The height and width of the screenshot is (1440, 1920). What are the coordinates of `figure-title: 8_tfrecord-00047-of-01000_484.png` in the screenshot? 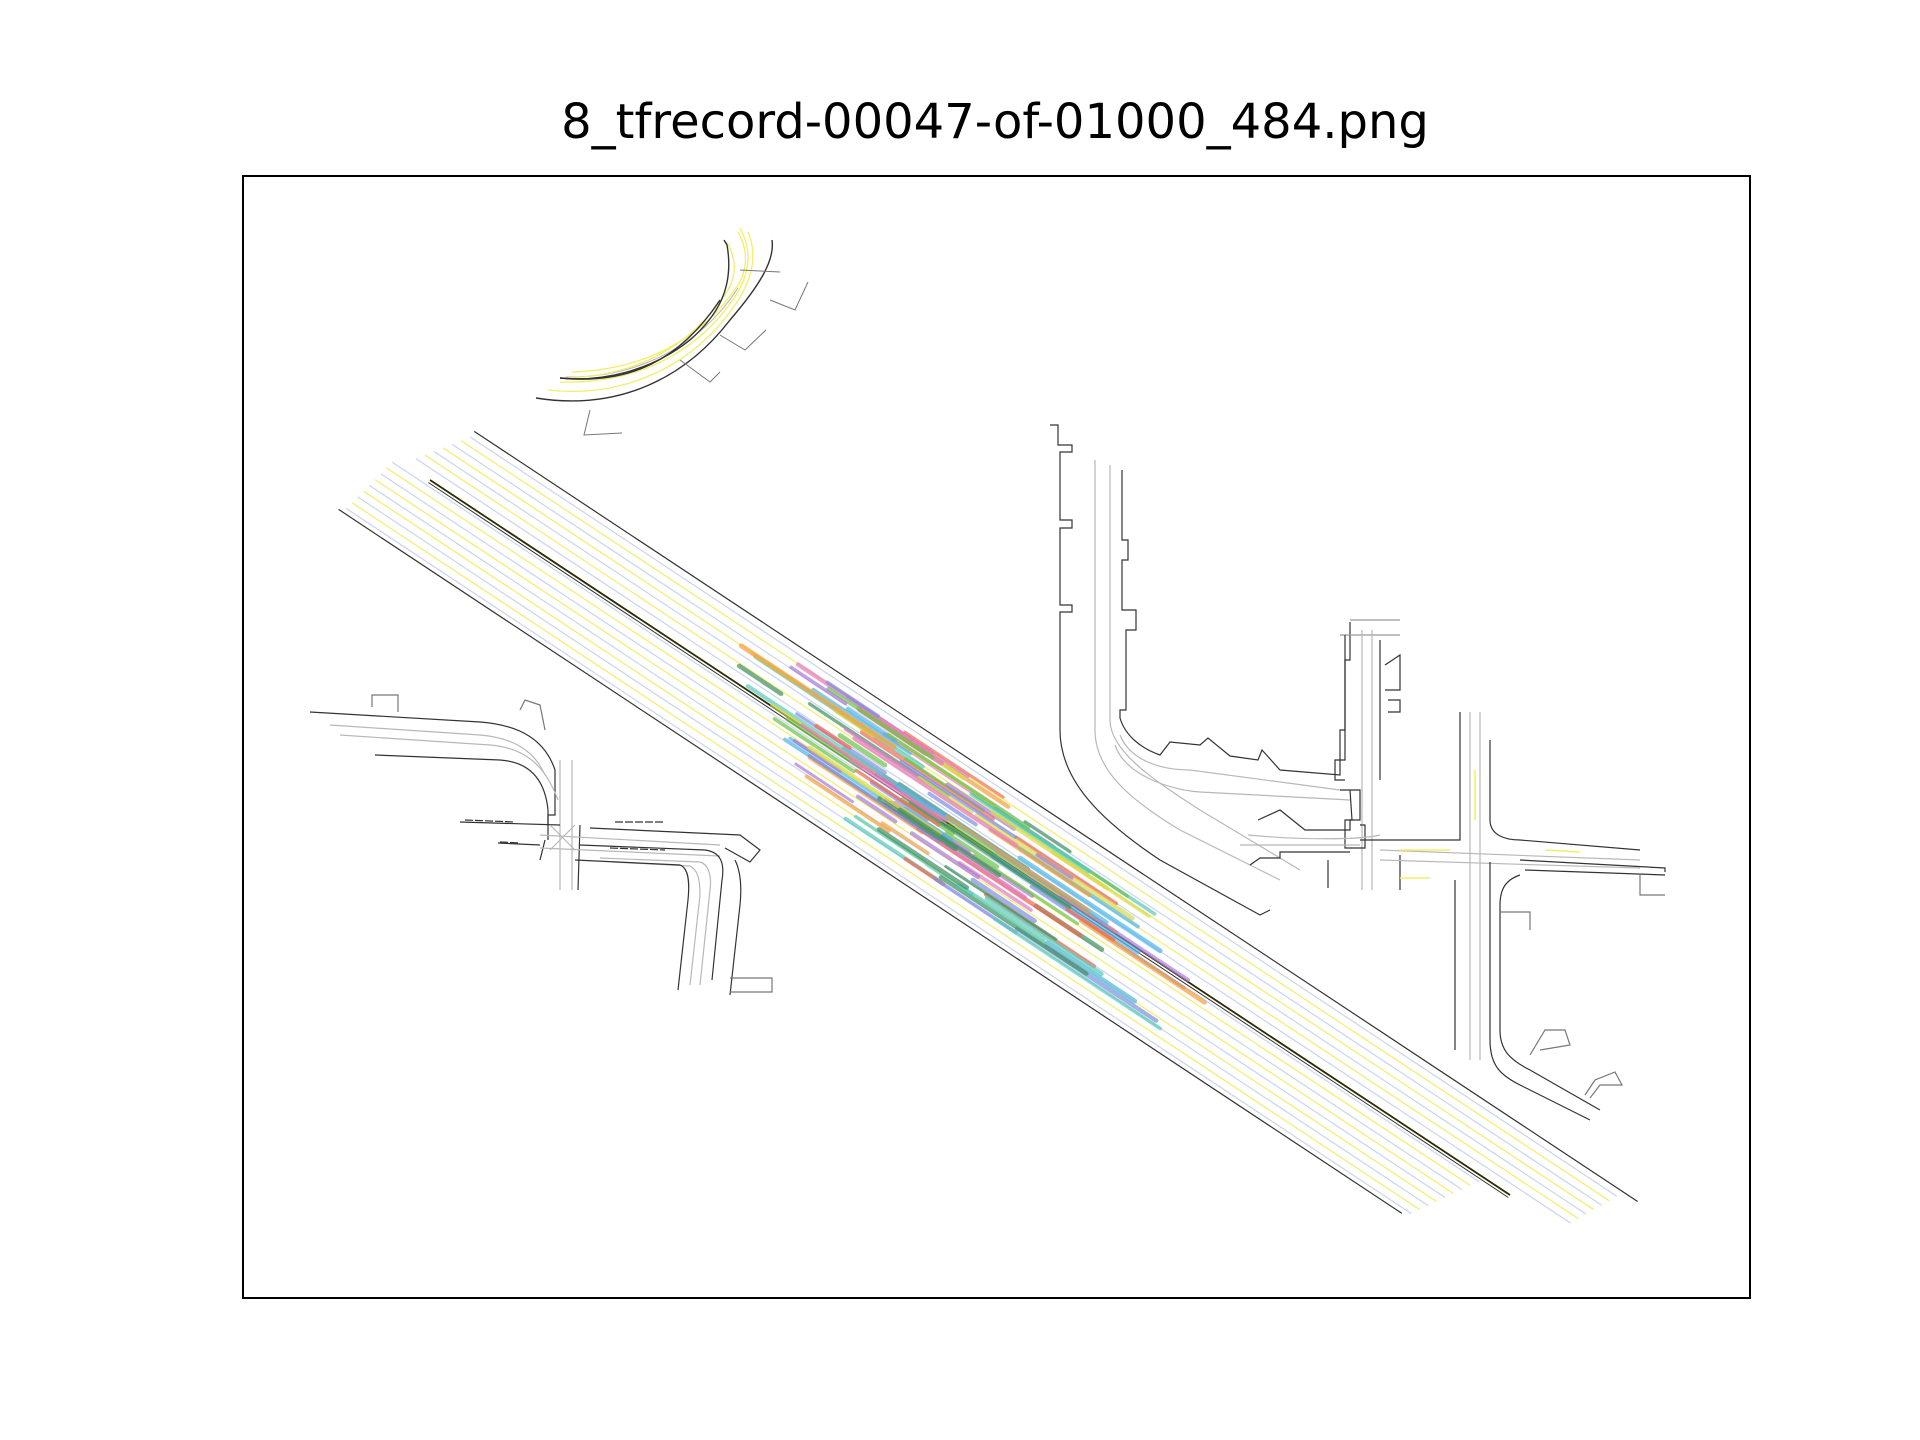 It's located at (995, 122).